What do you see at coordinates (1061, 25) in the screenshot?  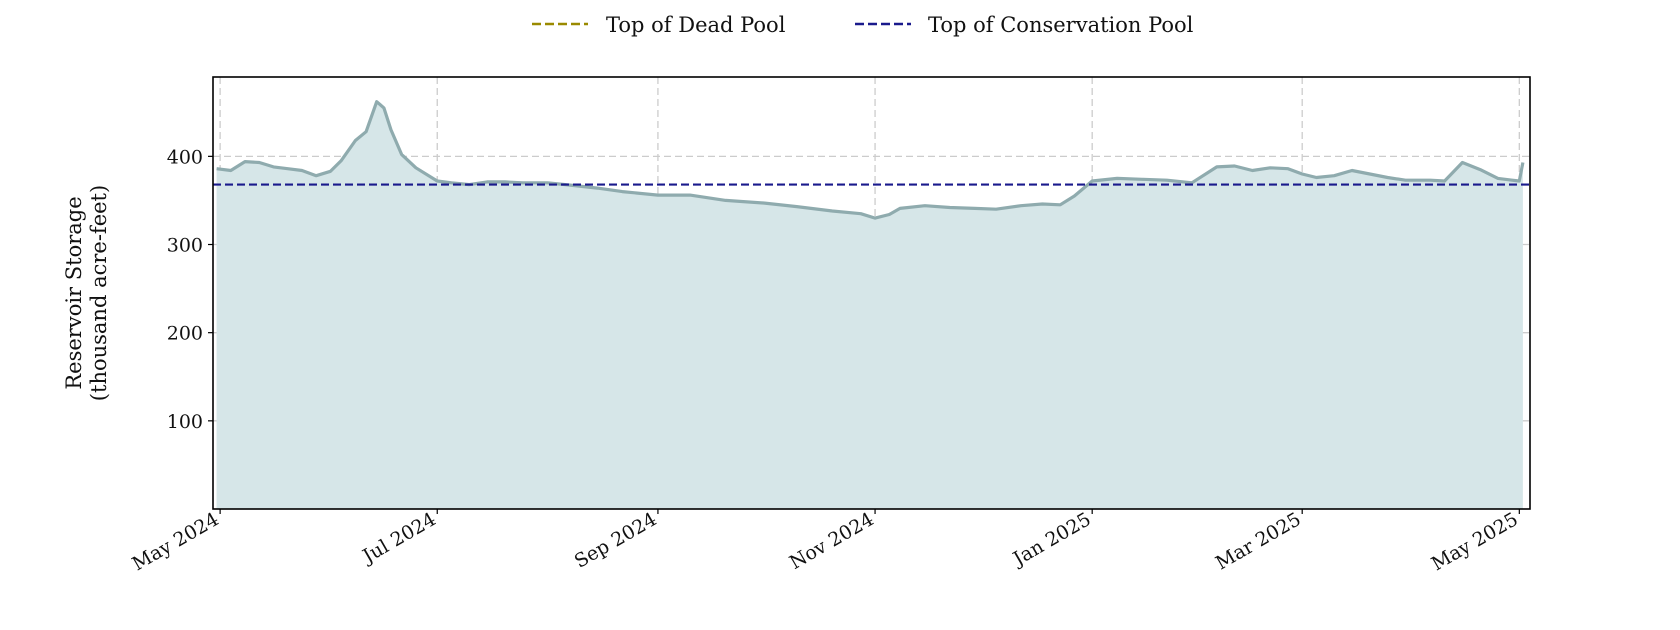 I see `legend-label: Top of Conservation Pool` at bounding box center [1061, 25].